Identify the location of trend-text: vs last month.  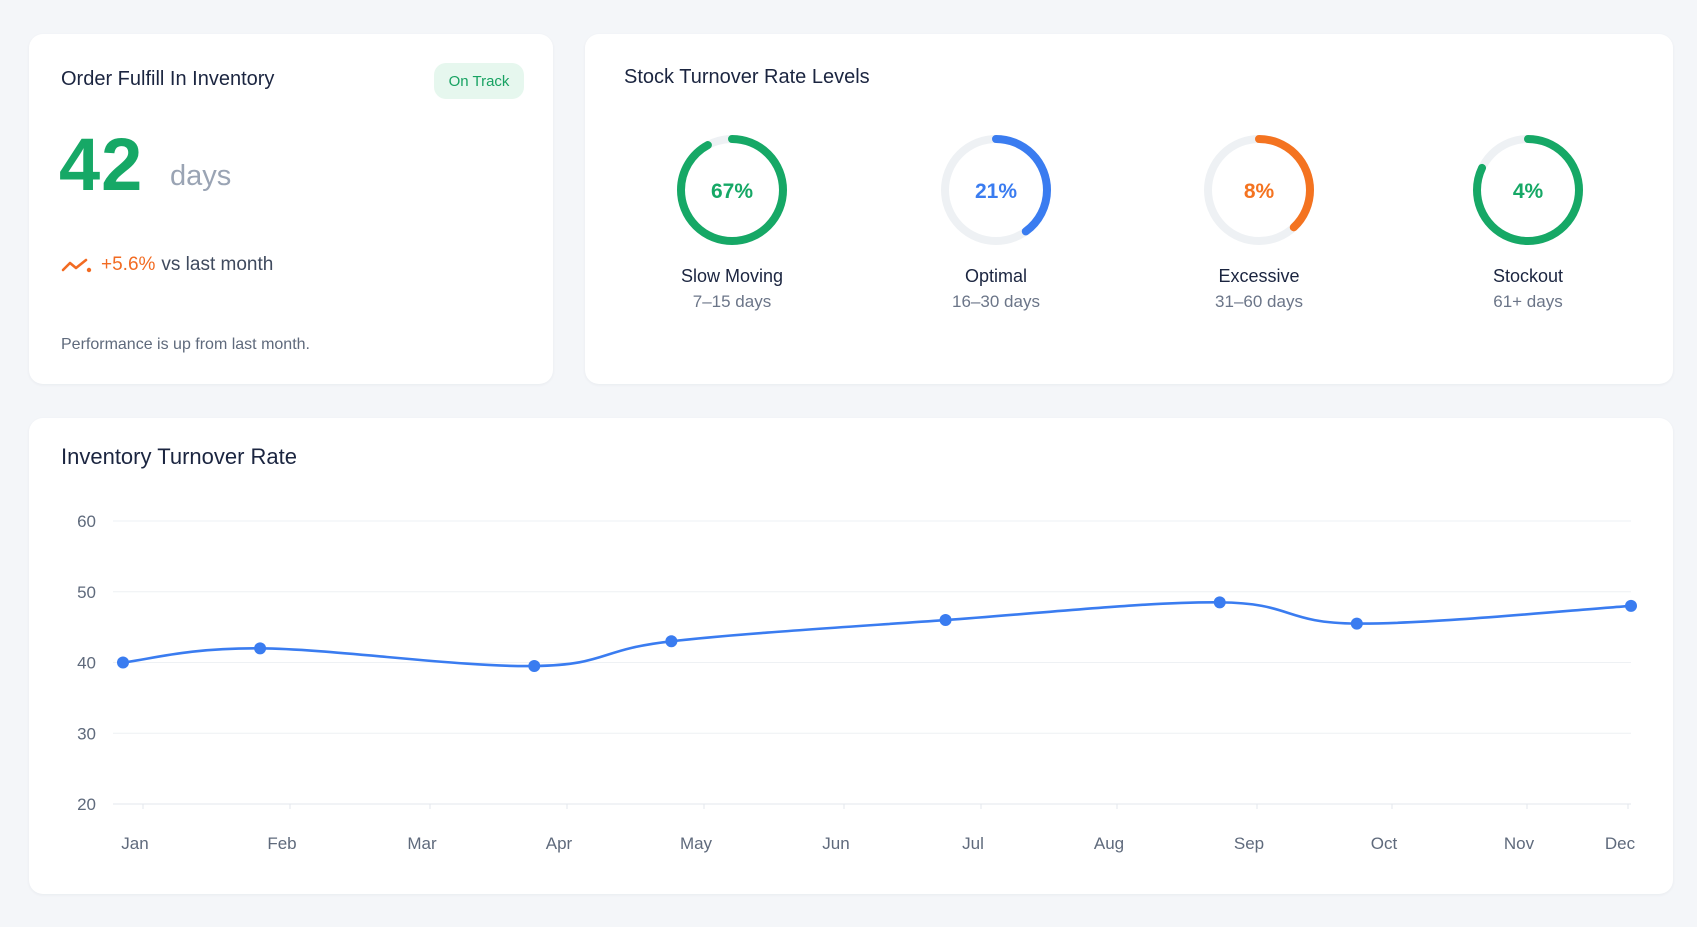
(217, 264).